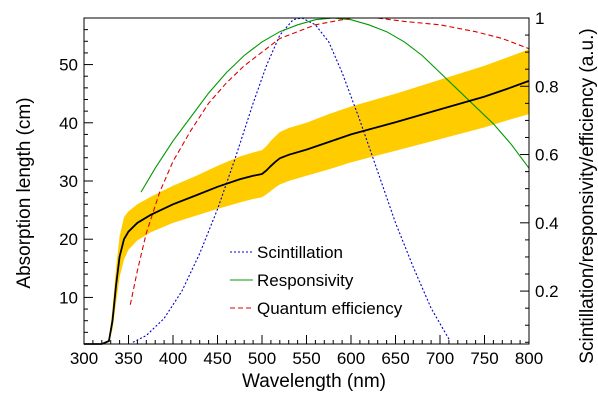 This screenshot has width=598, height=393. What do you see at coordinates (84, 358) in the screenshot?
I see `x-tick-label: 300` at bounding box center [84, 358].